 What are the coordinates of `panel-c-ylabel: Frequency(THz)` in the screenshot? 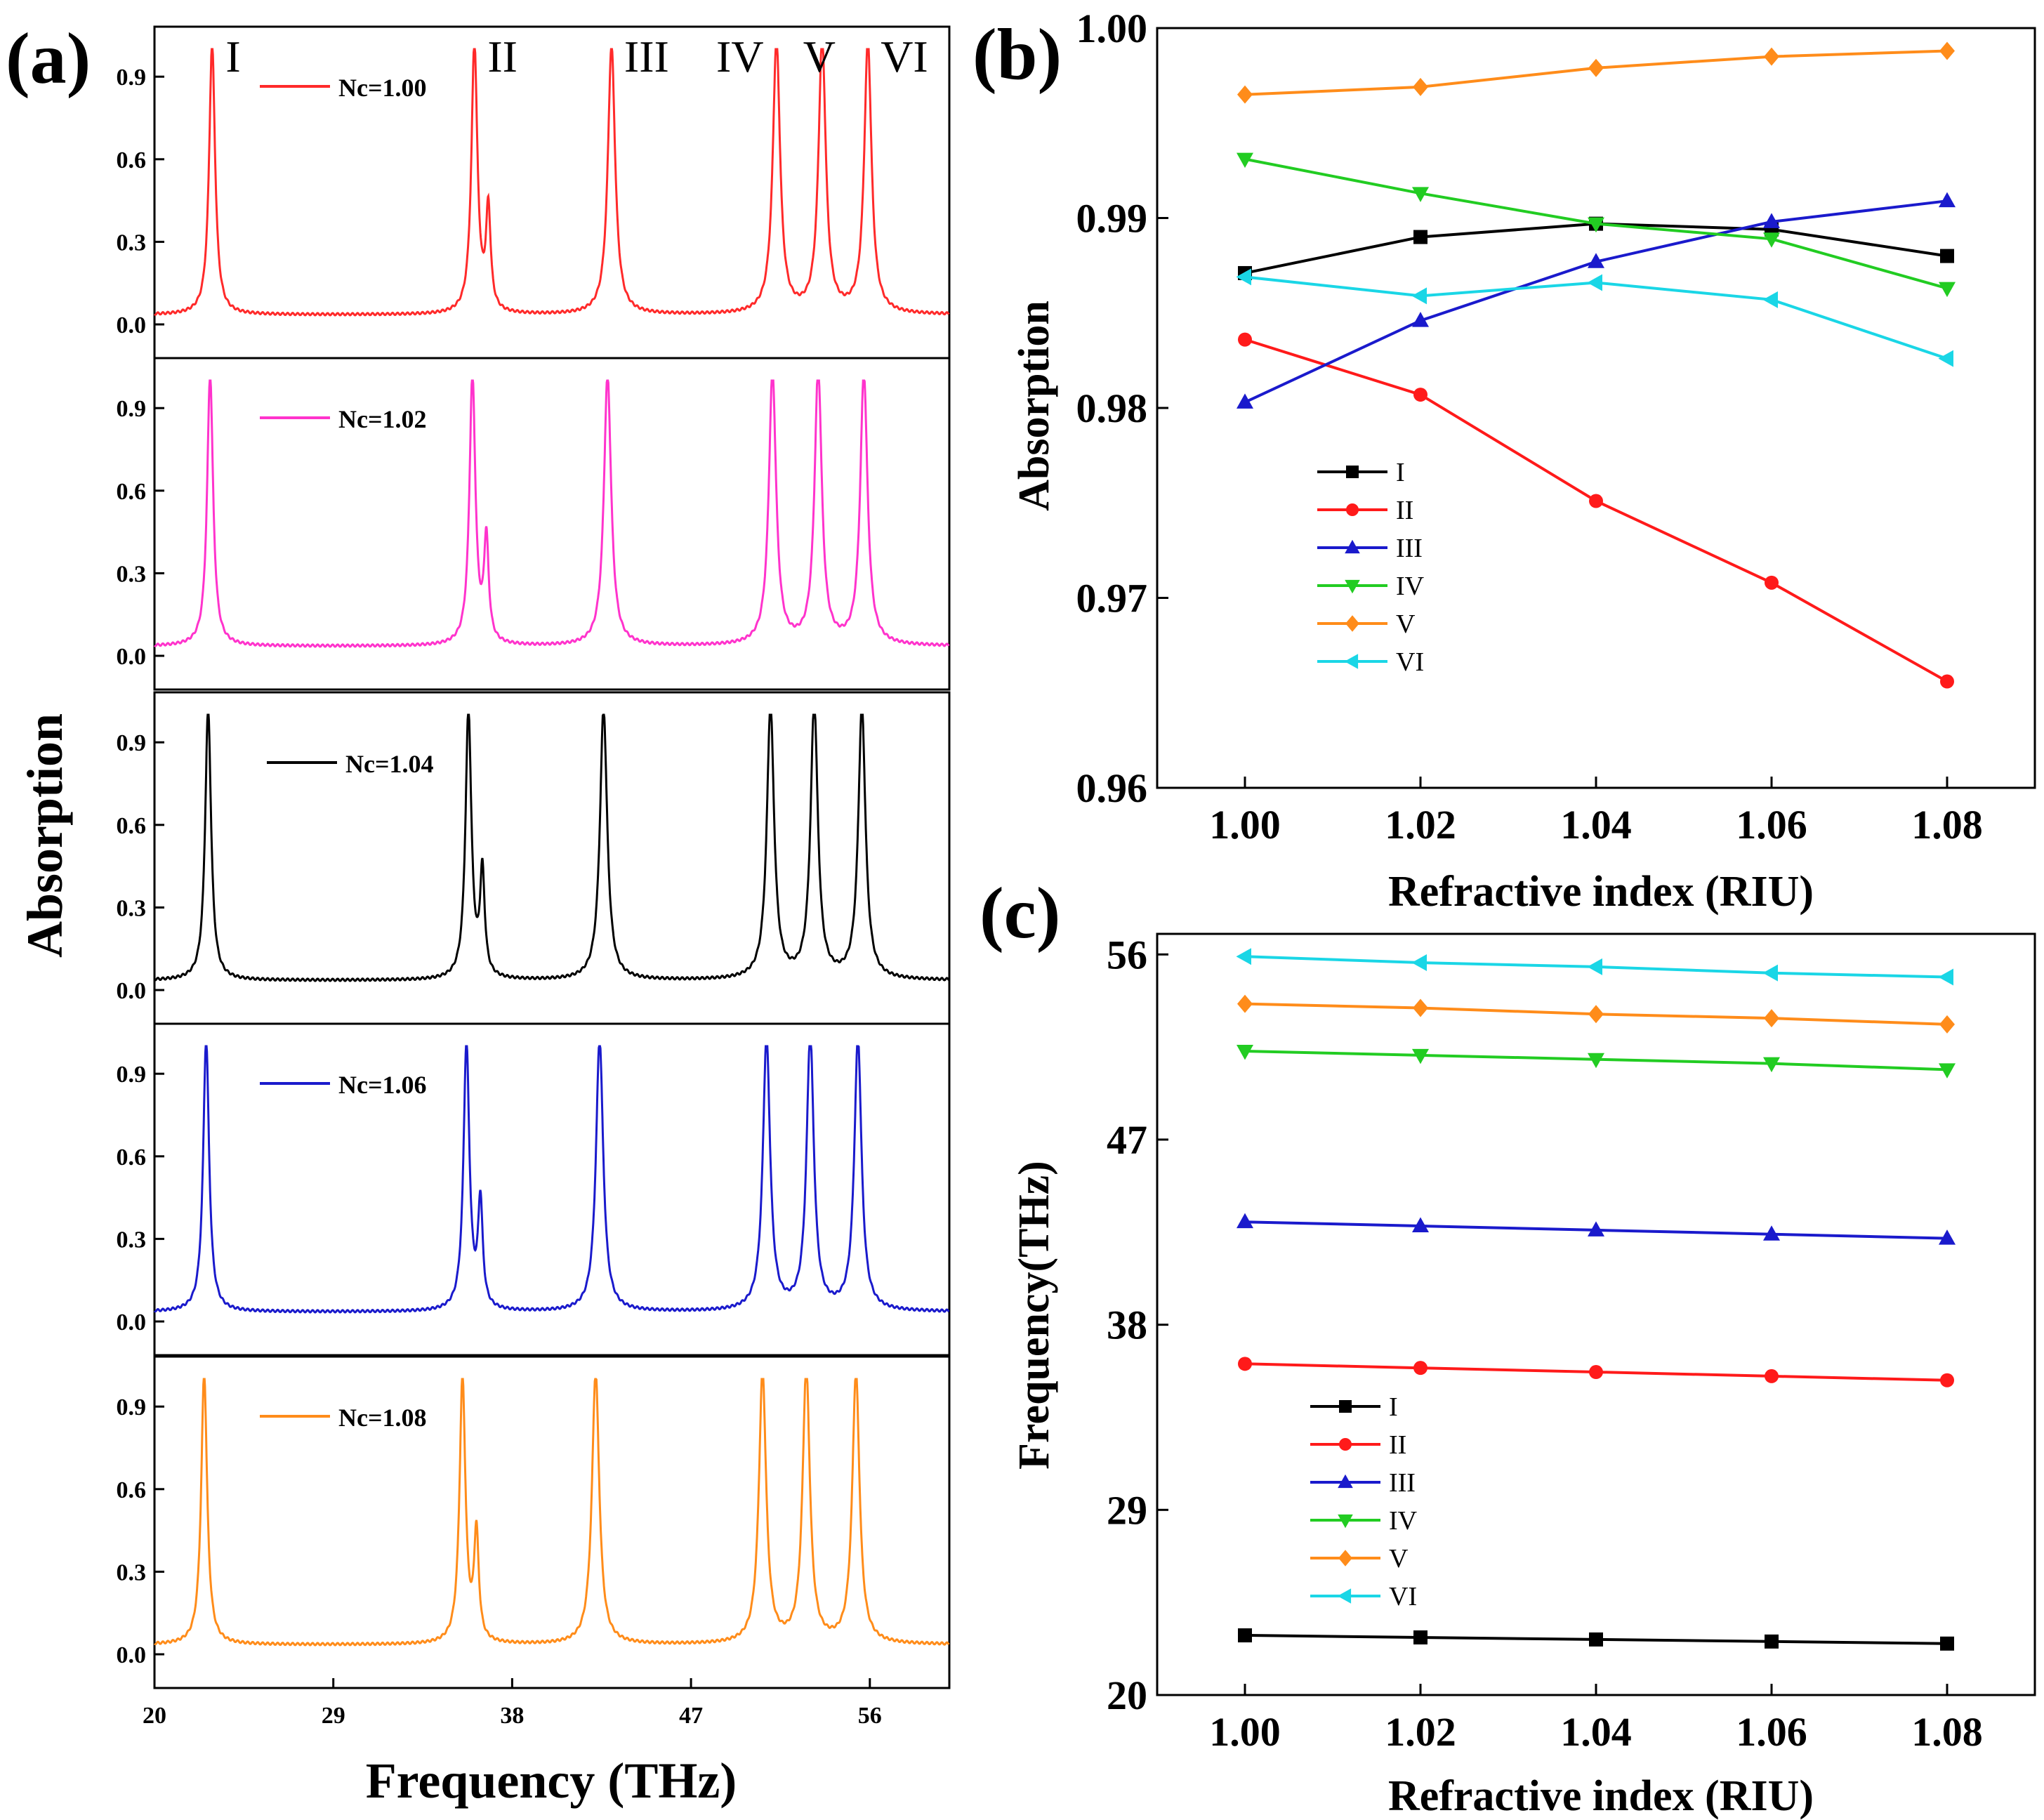 It's located at (1034, 1315).